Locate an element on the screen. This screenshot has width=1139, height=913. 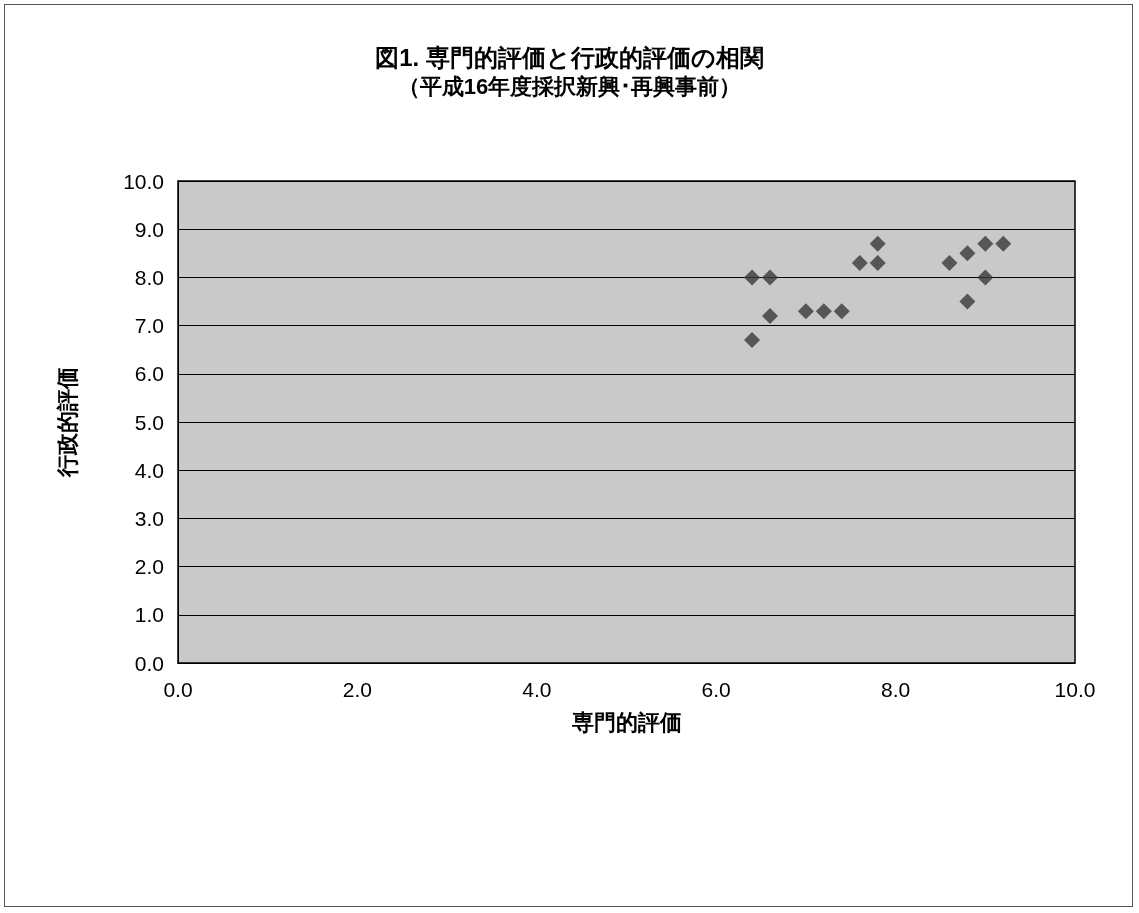
y-tick-label: 6.0 is located at coordinates (149, 374).